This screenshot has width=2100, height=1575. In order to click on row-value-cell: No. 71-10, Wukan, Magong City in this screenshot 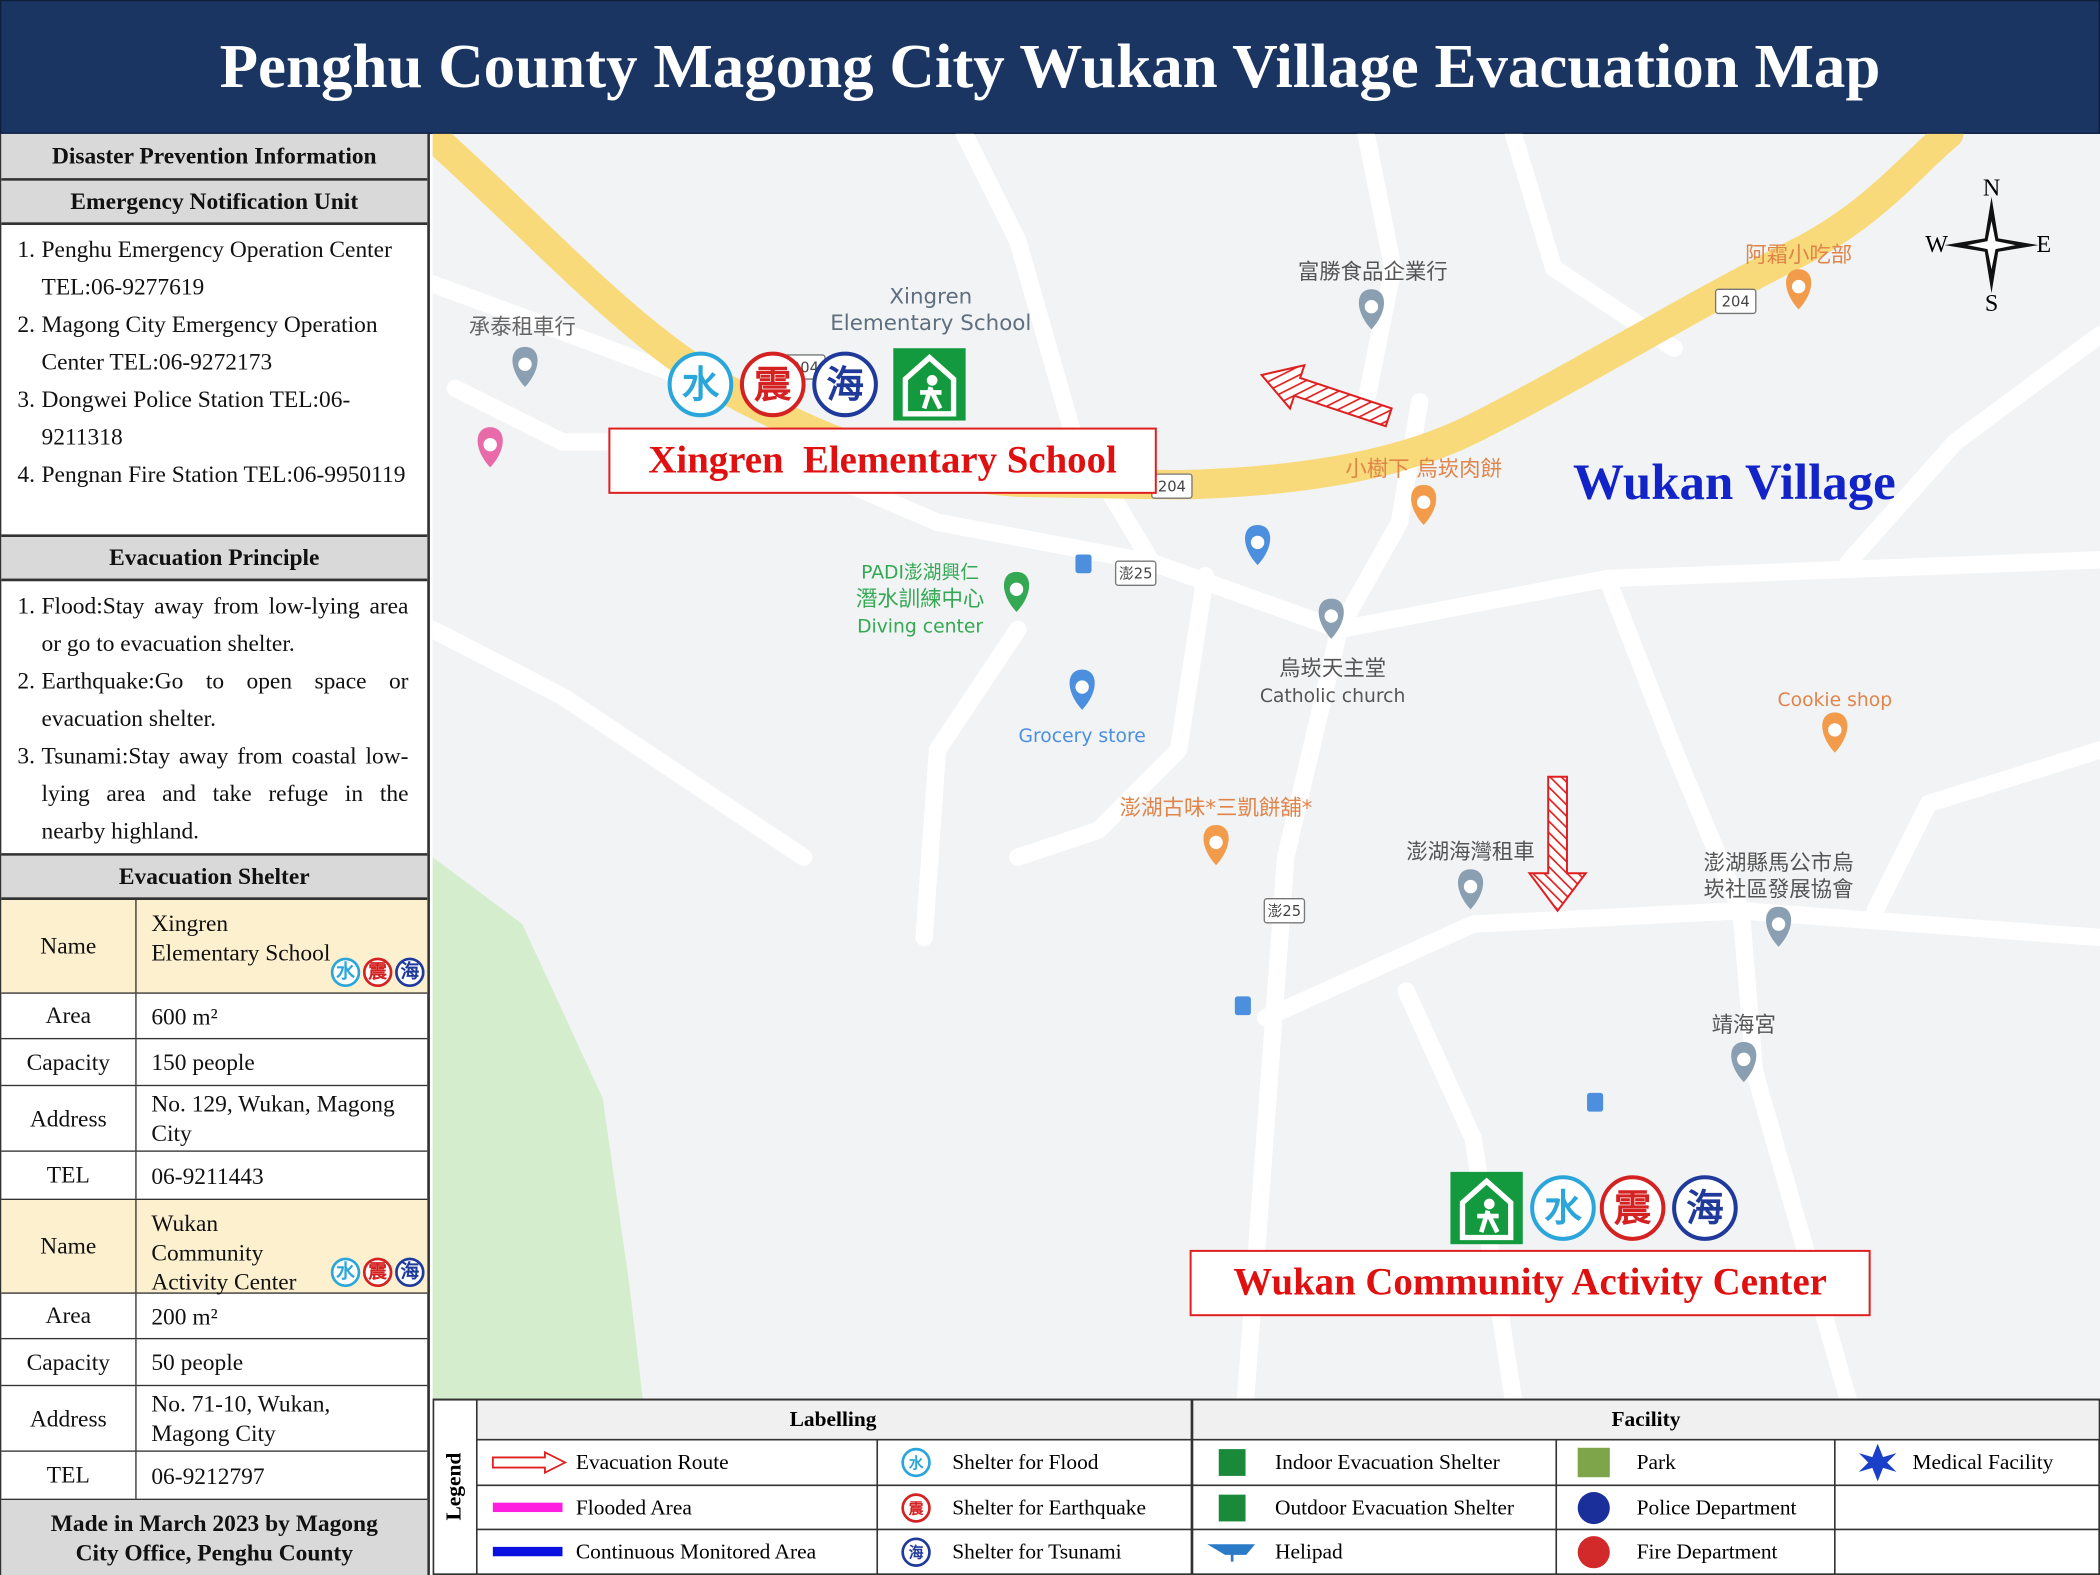, I will do `click(282, 1418)`.